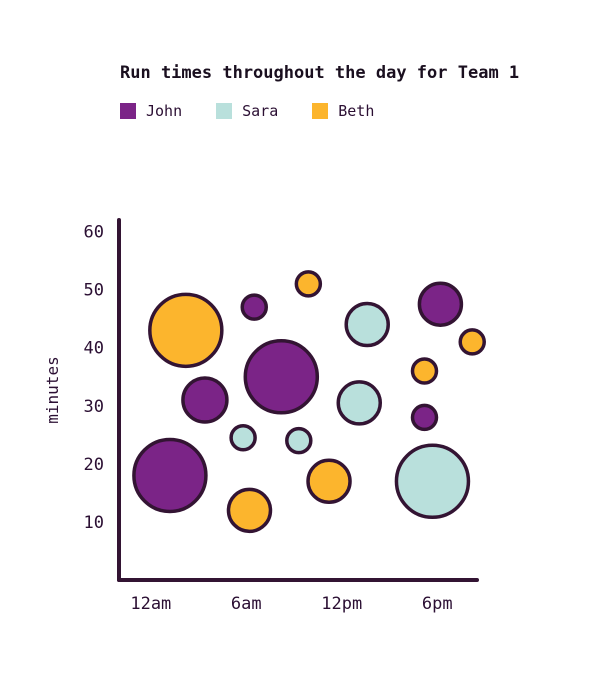 The width and height of the screenshot is (600, 700). I want to click on legend: John Sara Beth, so click(264, 111).